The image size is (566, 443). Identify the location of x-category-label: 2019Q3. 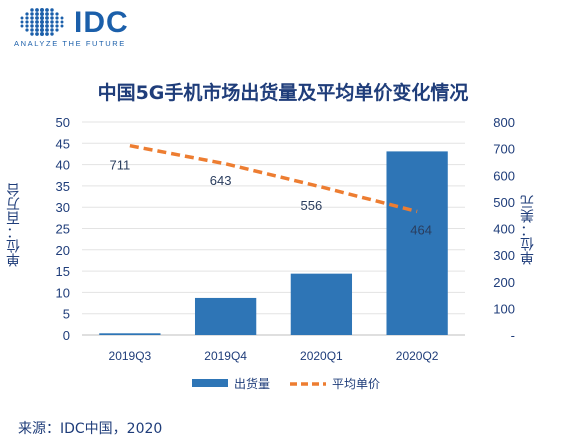
(130, 356).